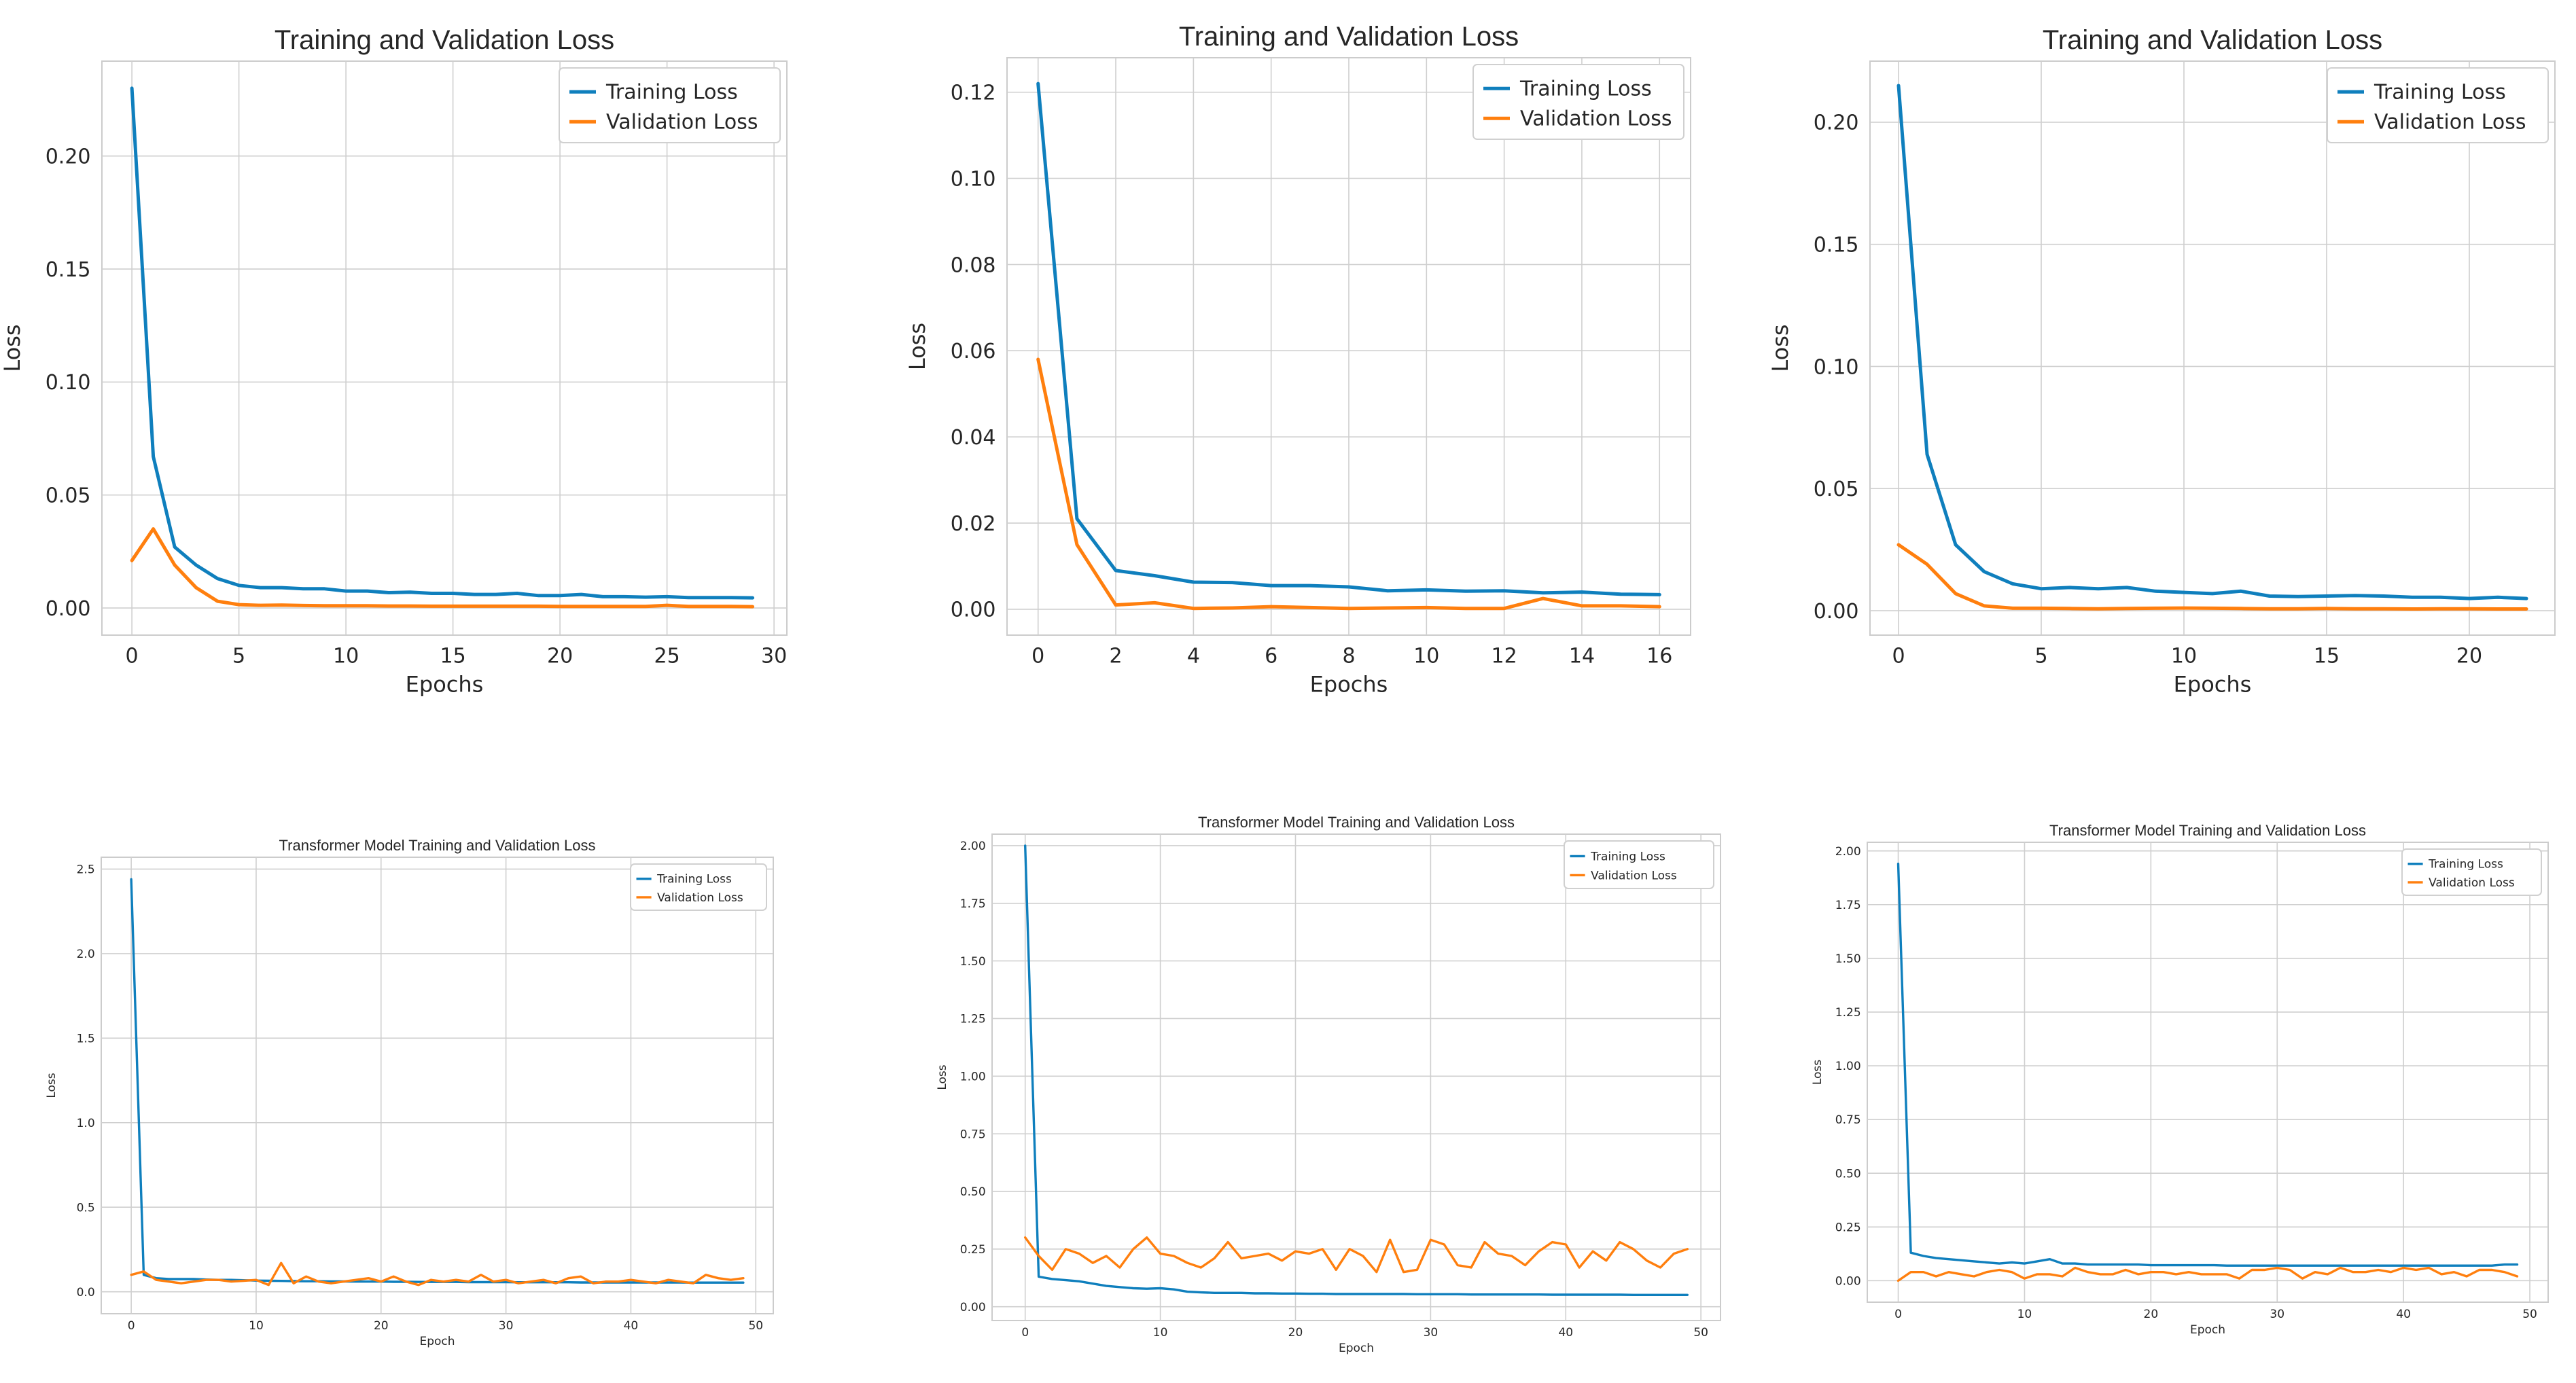  Describe the element at coordinates (1848, 852) in the screenshot. I see `y-tick-label: 2.00` at that location.